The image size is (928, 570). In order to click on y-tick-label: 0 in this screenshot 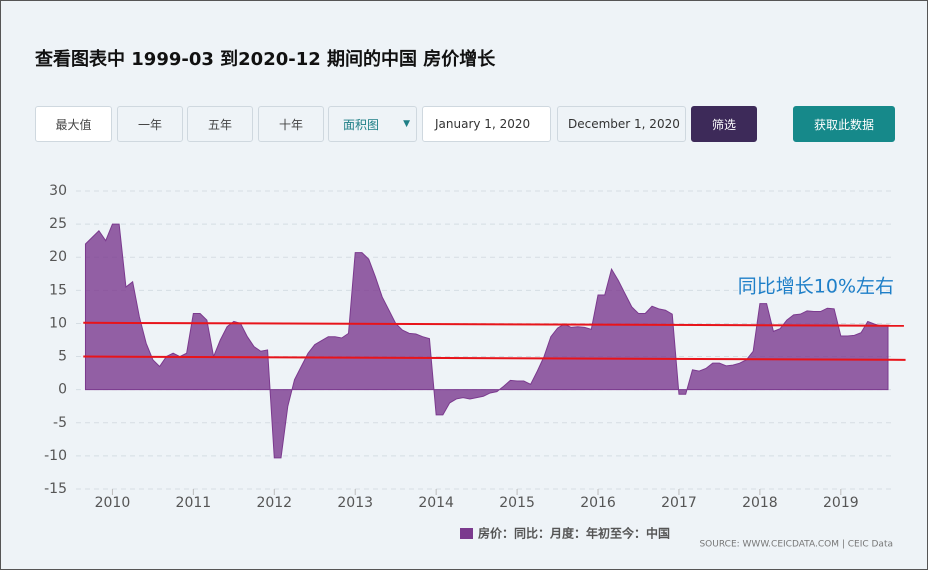, I will do `click(62, 390)`.